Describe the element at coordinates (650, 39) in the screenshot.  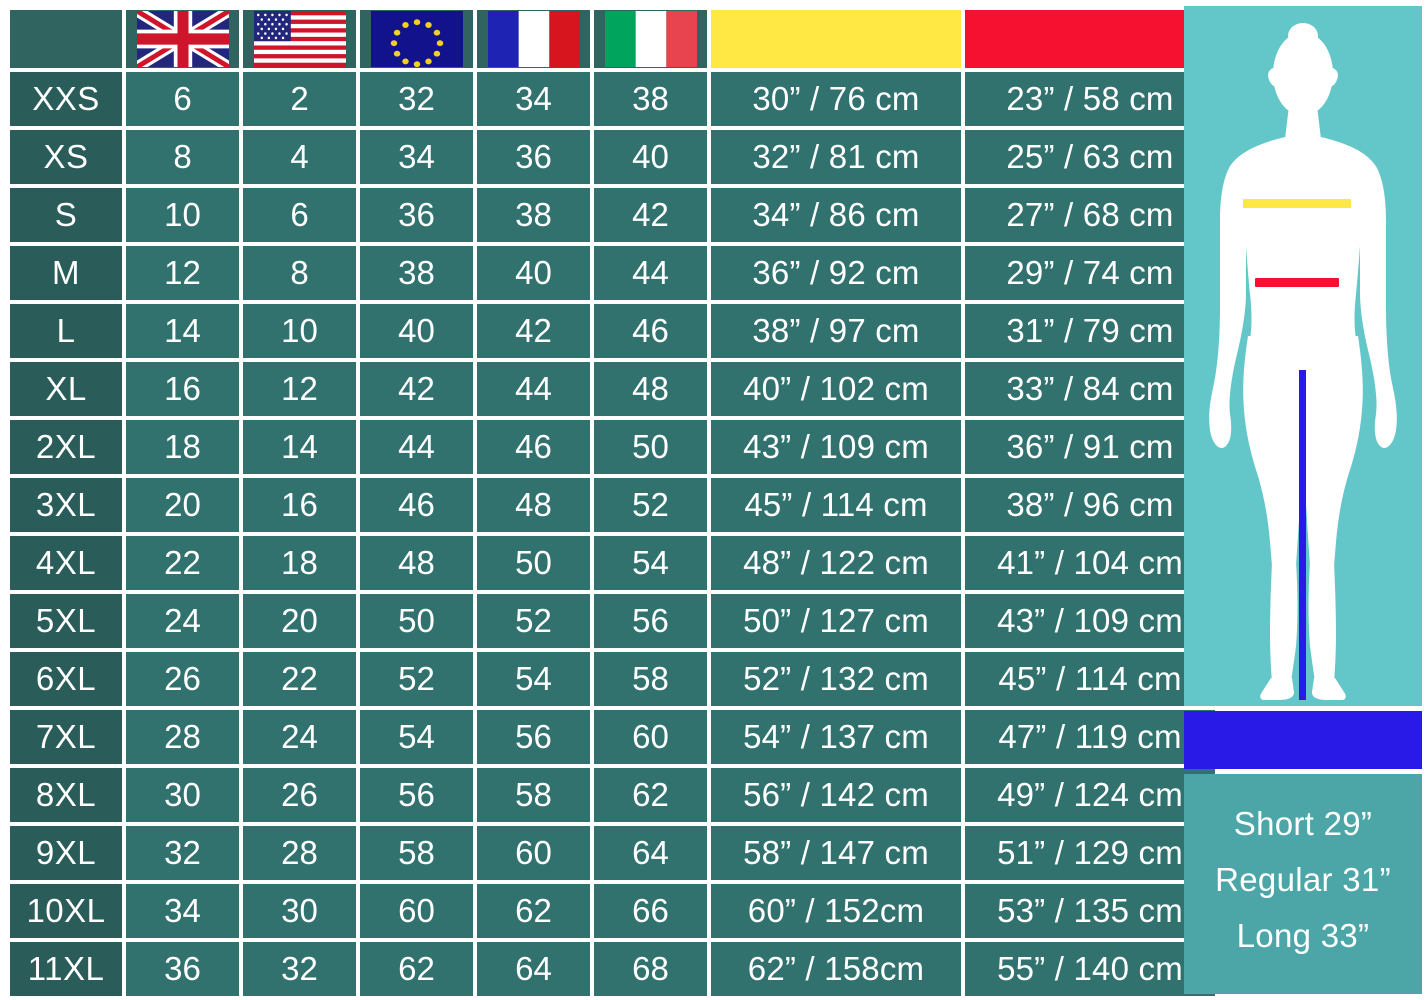
I see `italy-flag-icon` at that location.